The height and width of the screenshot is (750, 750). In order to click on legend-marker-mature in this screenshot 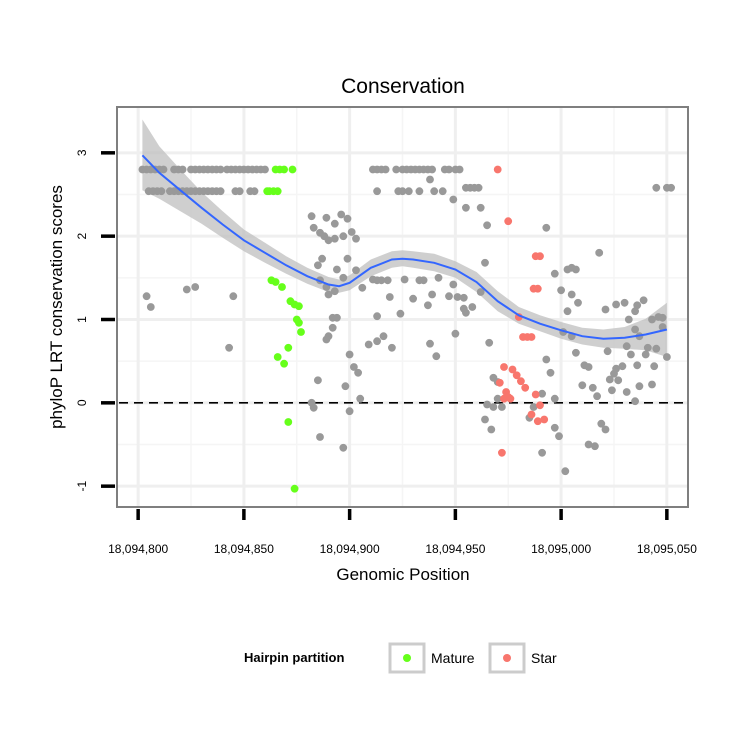, I will do `click(407, 658)`.